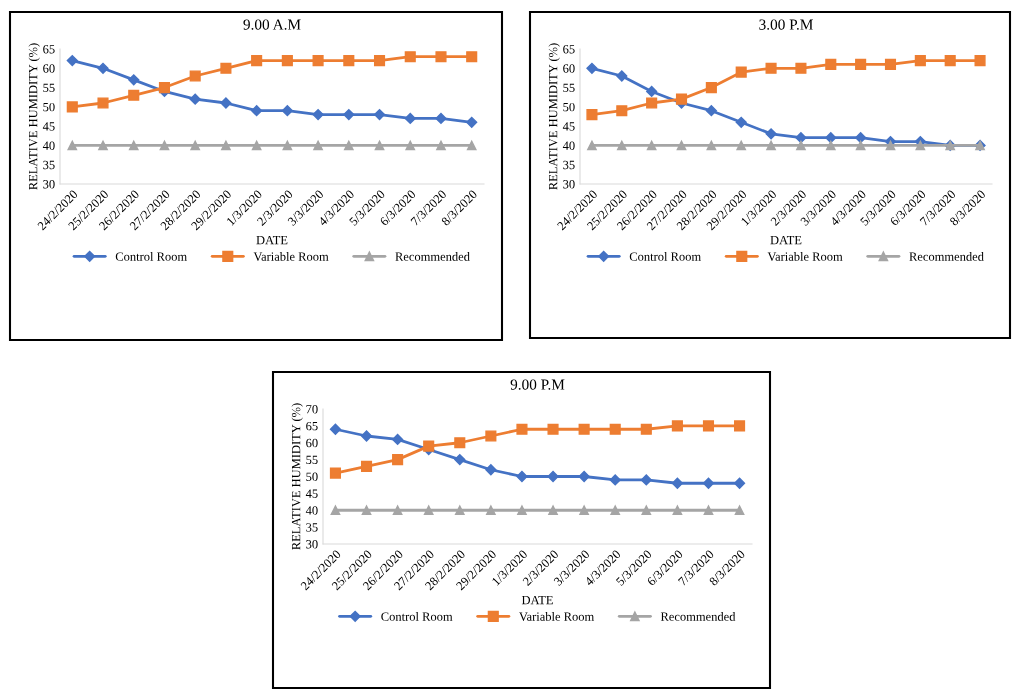  I want to click on chart-title: 3.00 P.M, so click(786, 24).